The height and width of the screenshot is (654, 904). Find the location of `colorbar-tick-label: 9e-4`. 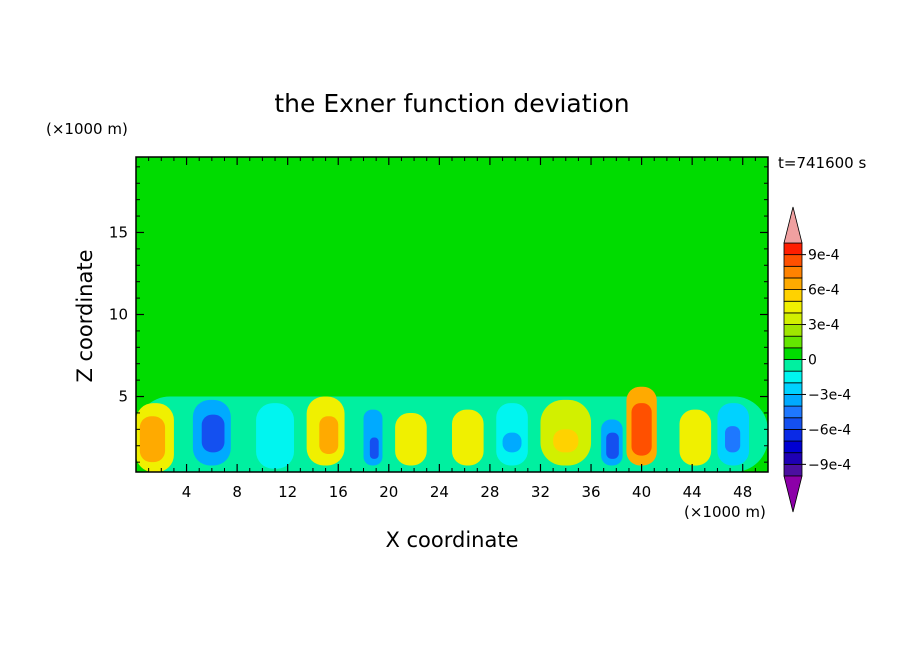

colorbar-tick-label: 9e-4 is located at coordinates (824, 256).